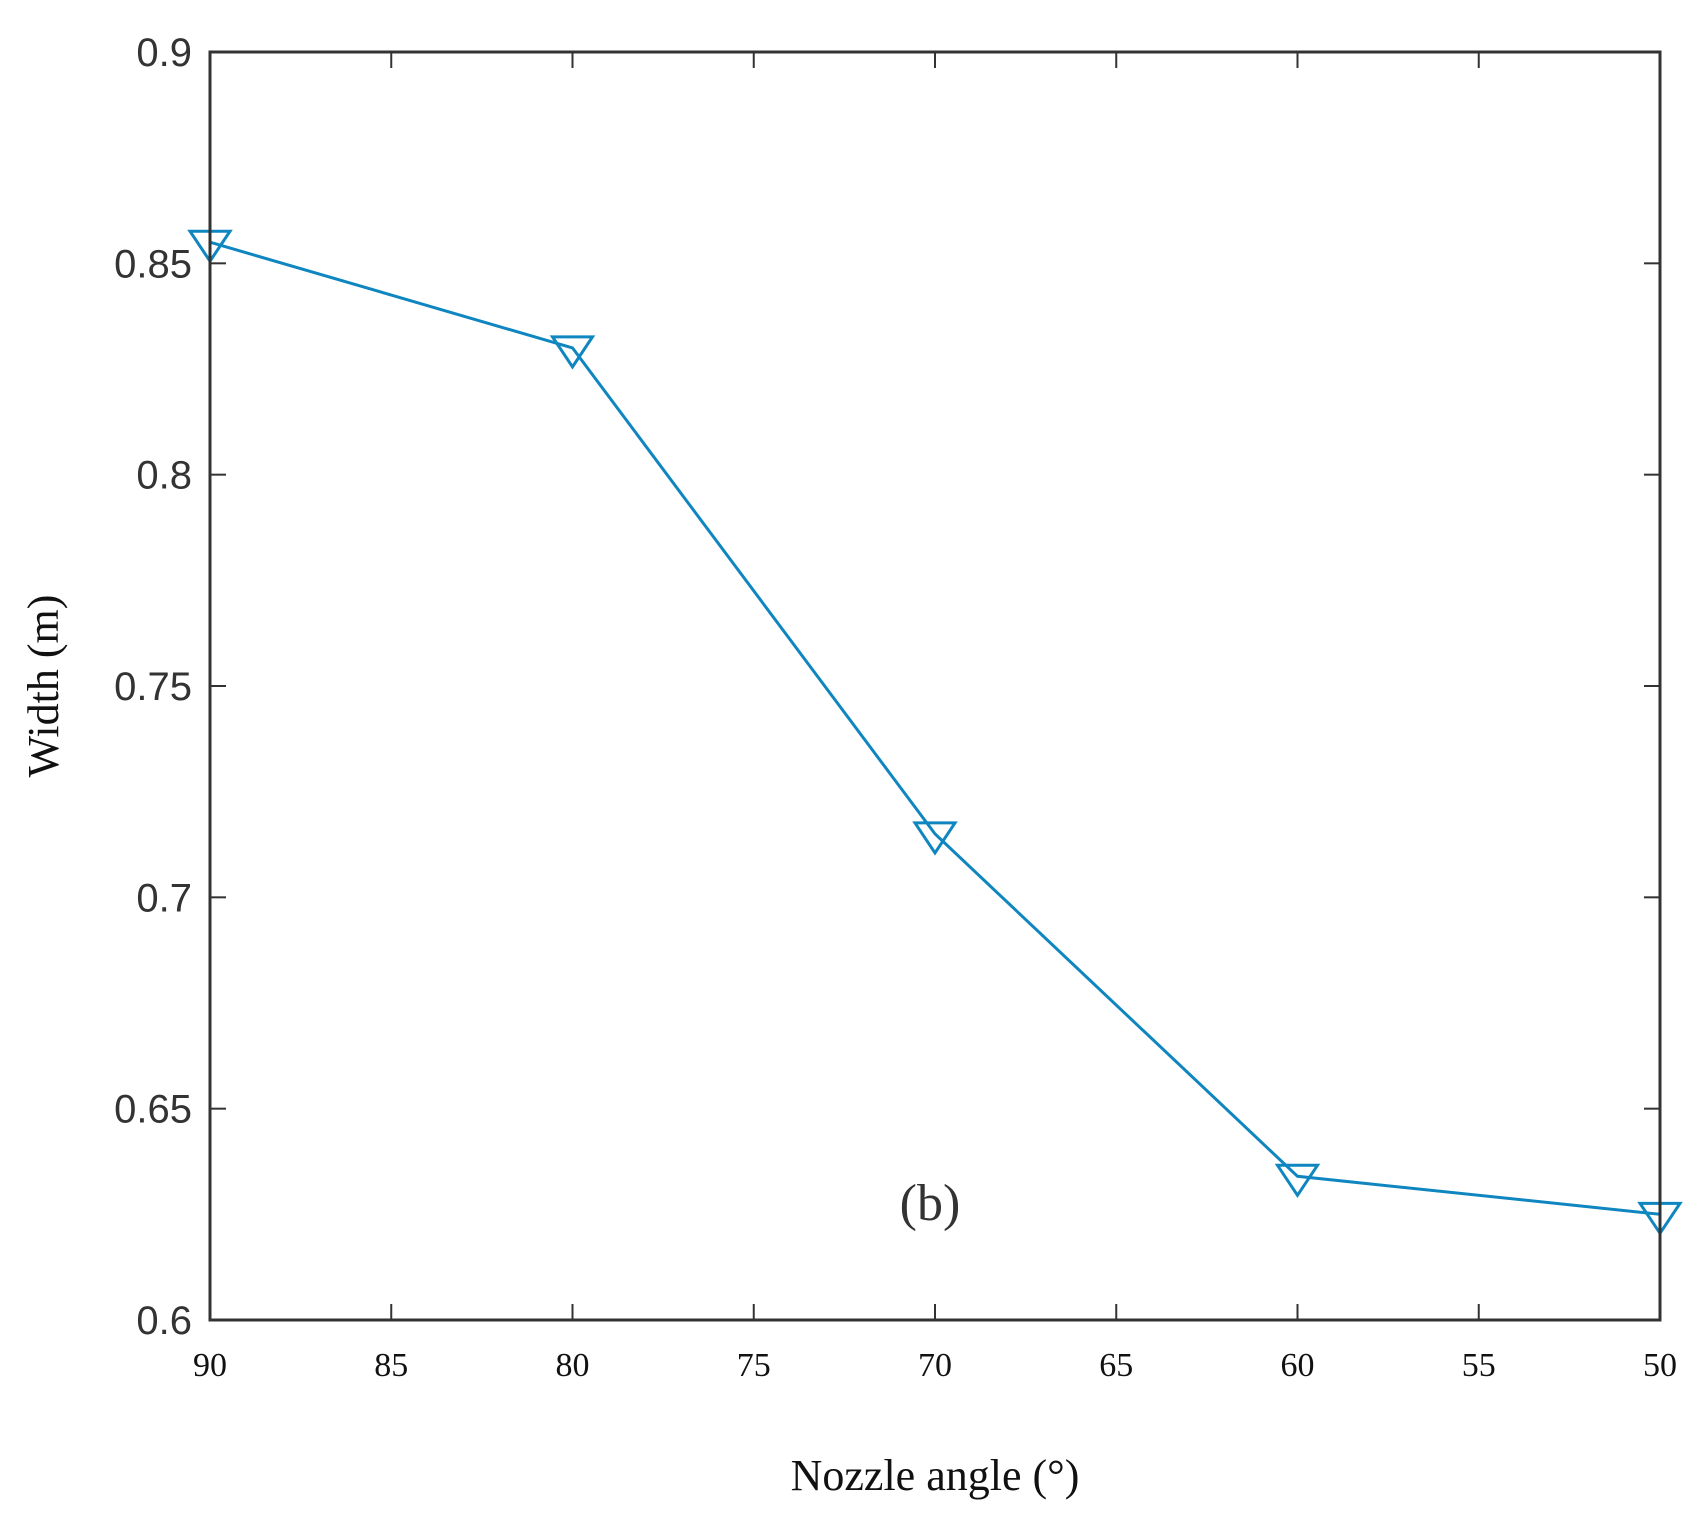  Describe the element at coordinates (935, 1475) in the screenshot. I see `x-axis-label: Nozzle angle (°)` at that location.